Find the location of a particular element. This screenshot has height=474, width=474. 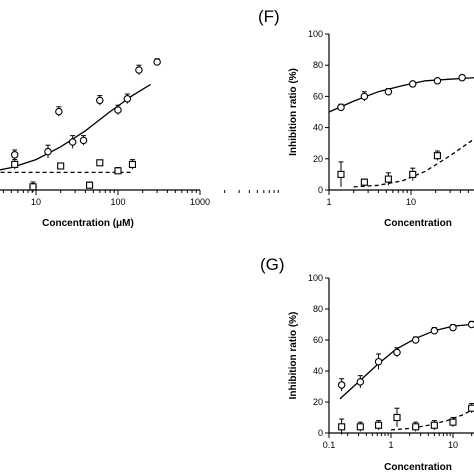

x-tick-label: 0.1 is located at coordinates (329, 445).